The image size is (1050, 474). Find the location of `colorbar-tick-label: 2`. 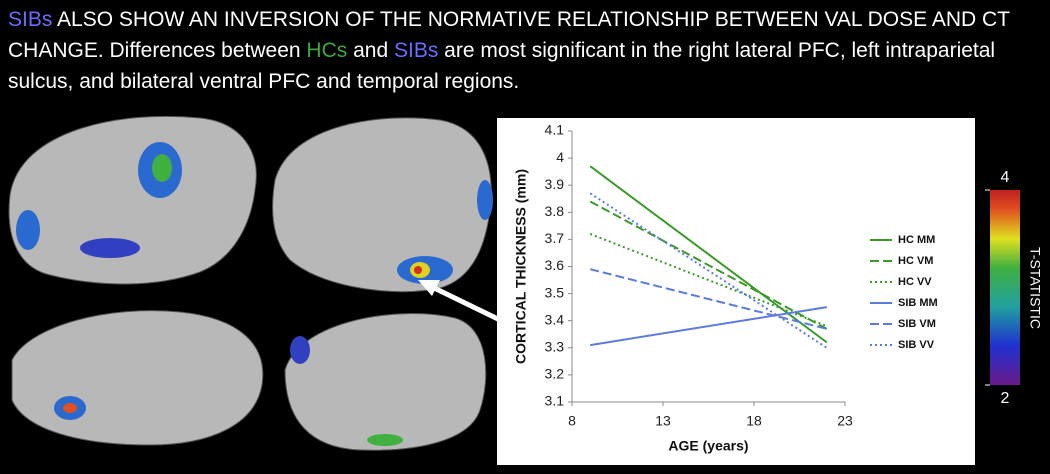

colorbar-tick-label: 2 is located at coordinates (1005, 398).